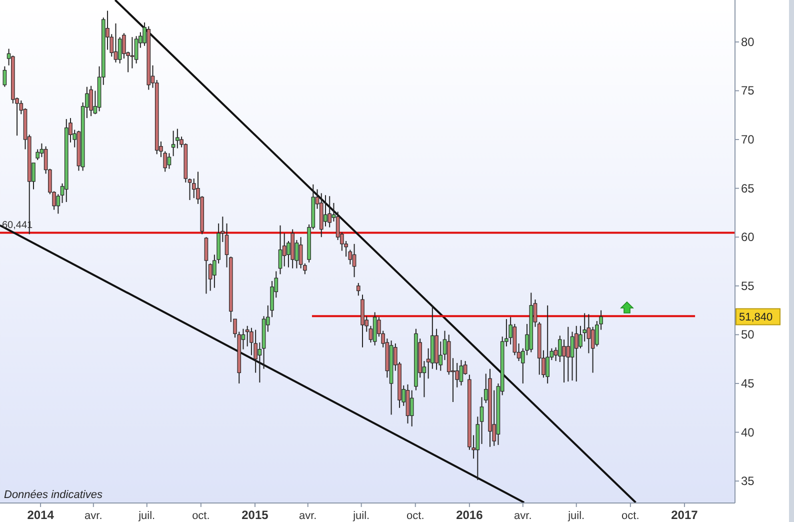 The image size is (794, 522). What do you see at coordinates (748, 432) in the screenshot?
I see `y-tick-label: 40` at bounding box center [748, 432].